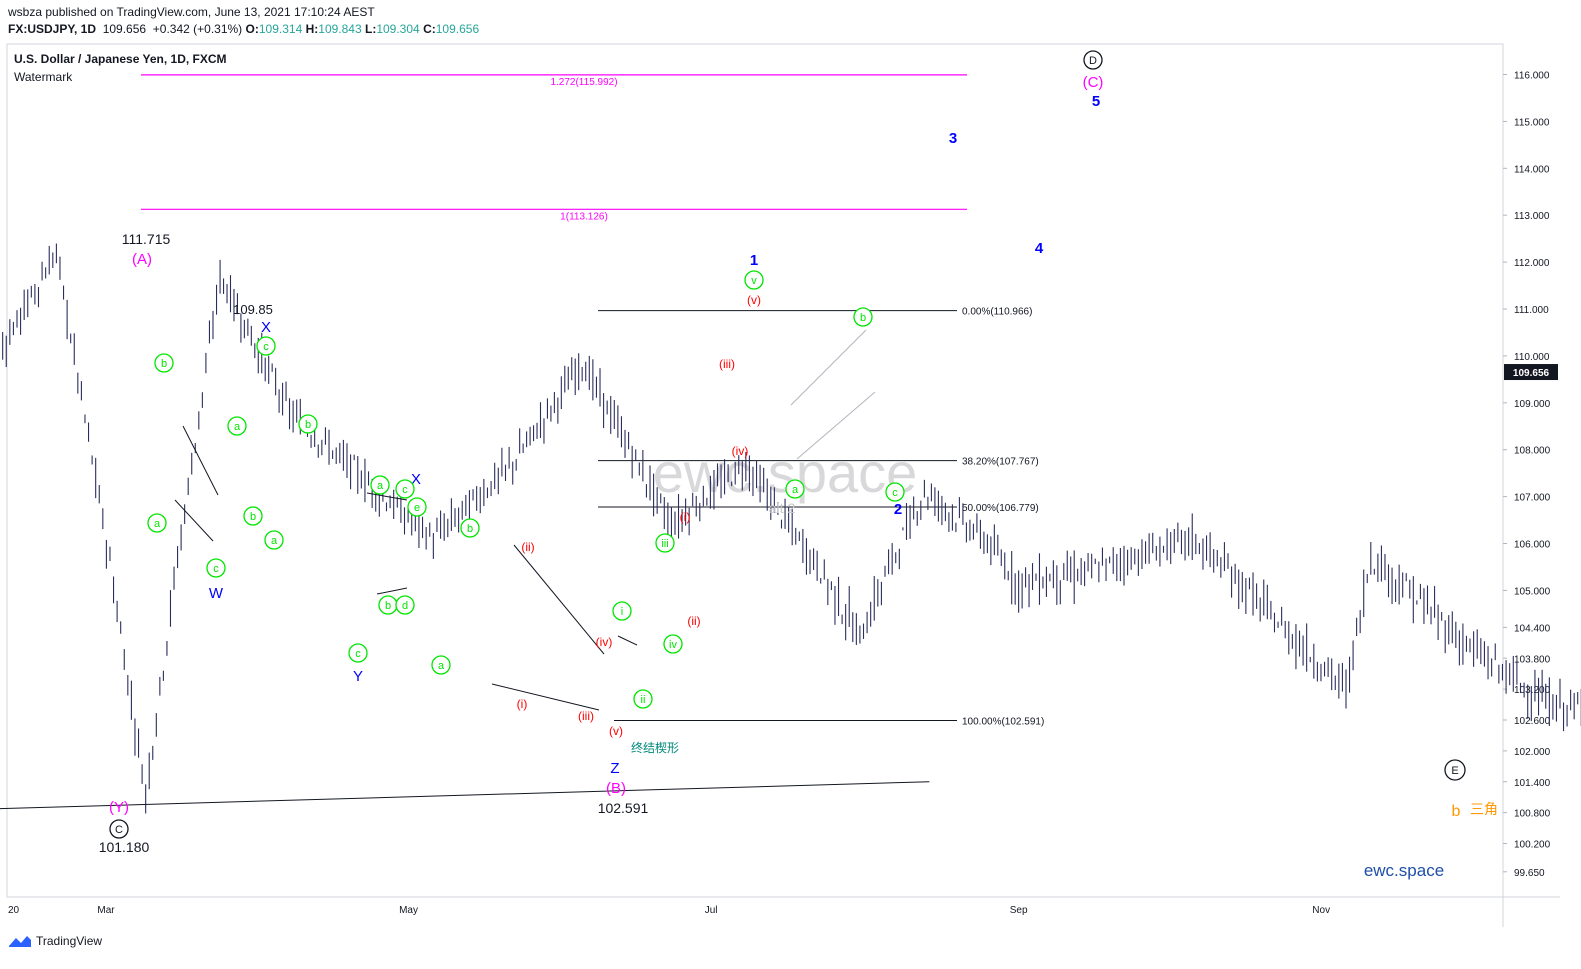 The width and height of the screenshot is (1581, 969). Describe the element at coordinates (1532, 404) in the screenshot. I see `y-tick-label: 109.000` at that location.